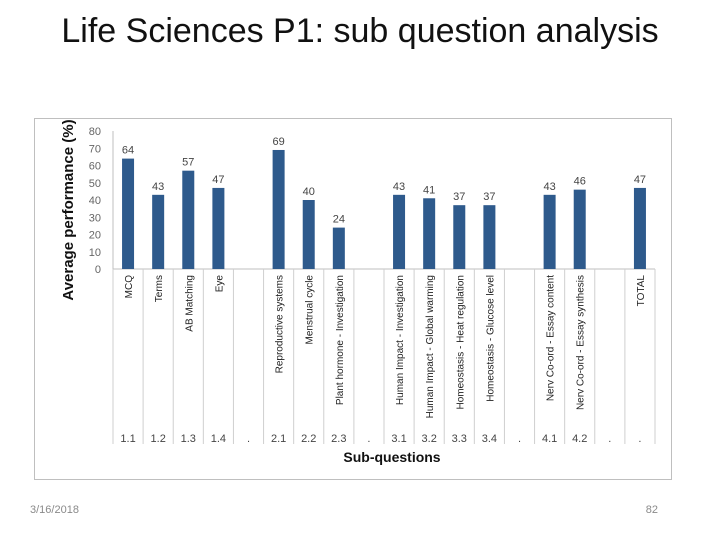 The width and height of the screenshot is (720, 540). I want to click on category-label: Terms, so click(159, 288).